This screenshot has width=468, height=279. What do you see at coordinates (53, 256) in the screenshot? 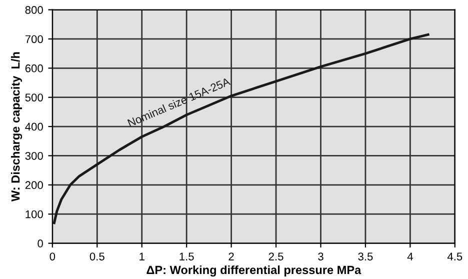
I see `x-tick-label: 0` at bounding box center [53, 256].